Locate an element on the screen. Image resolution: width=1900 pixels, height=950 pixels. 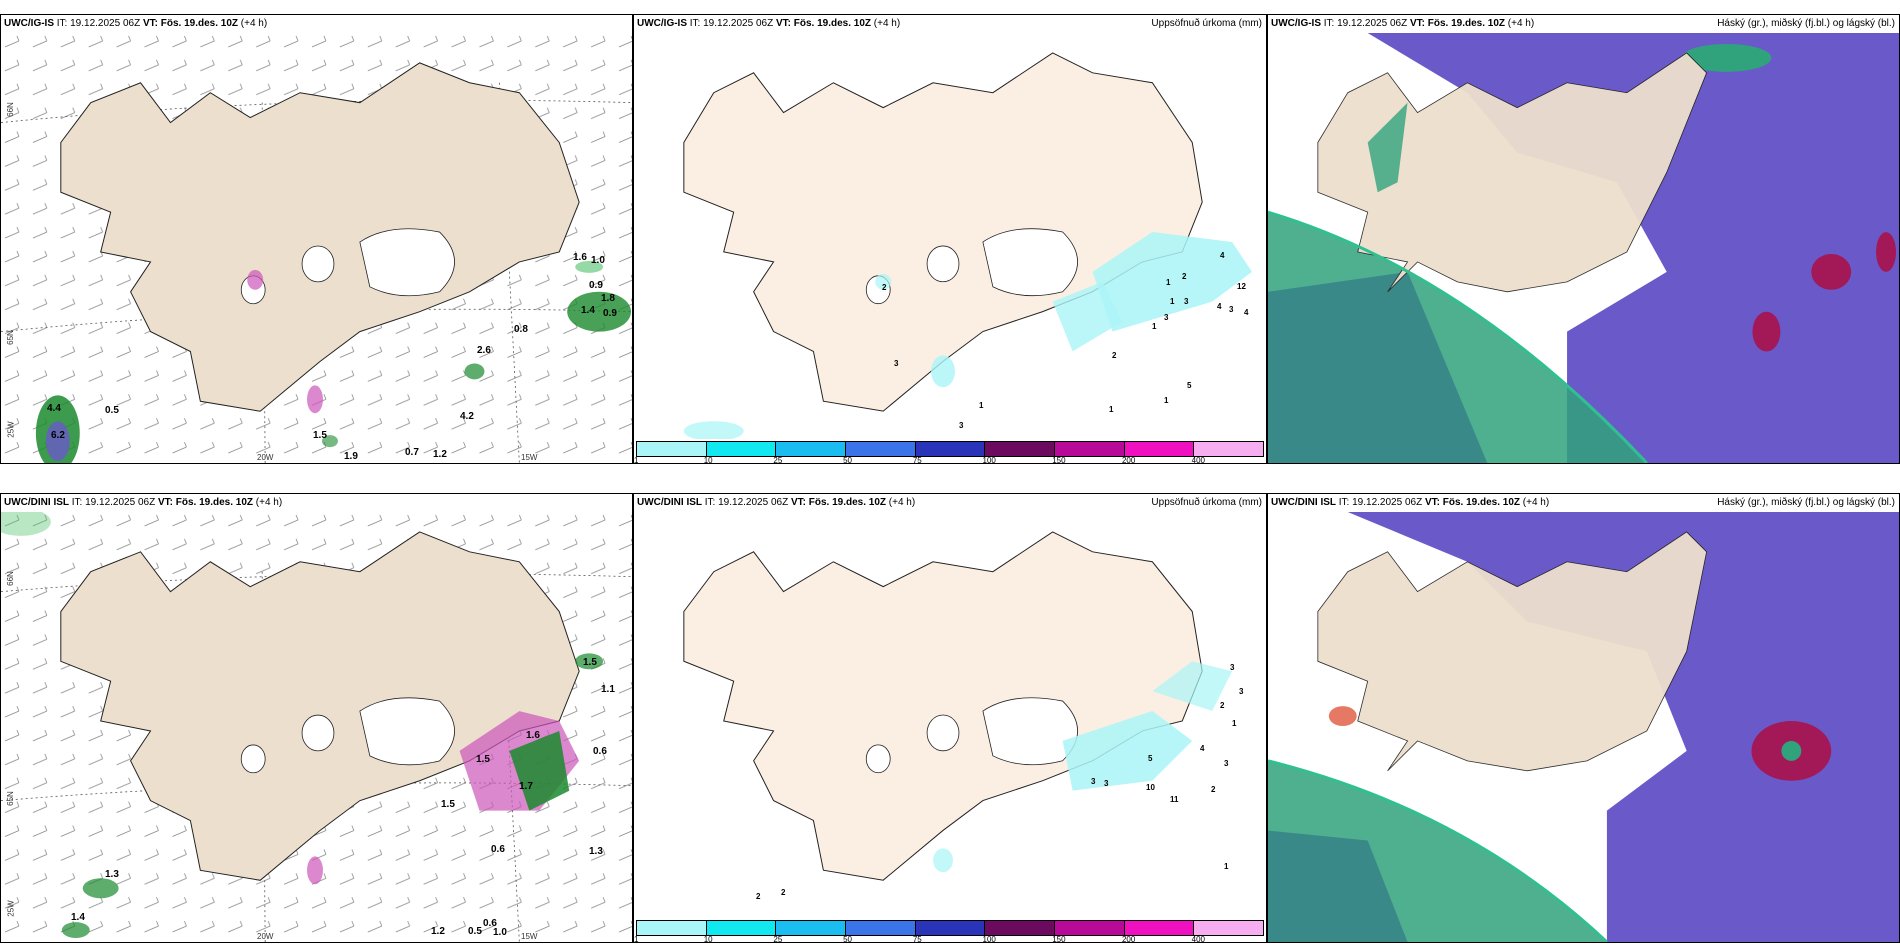
wind-value: 1.6 is located at coordinates (533, 735).